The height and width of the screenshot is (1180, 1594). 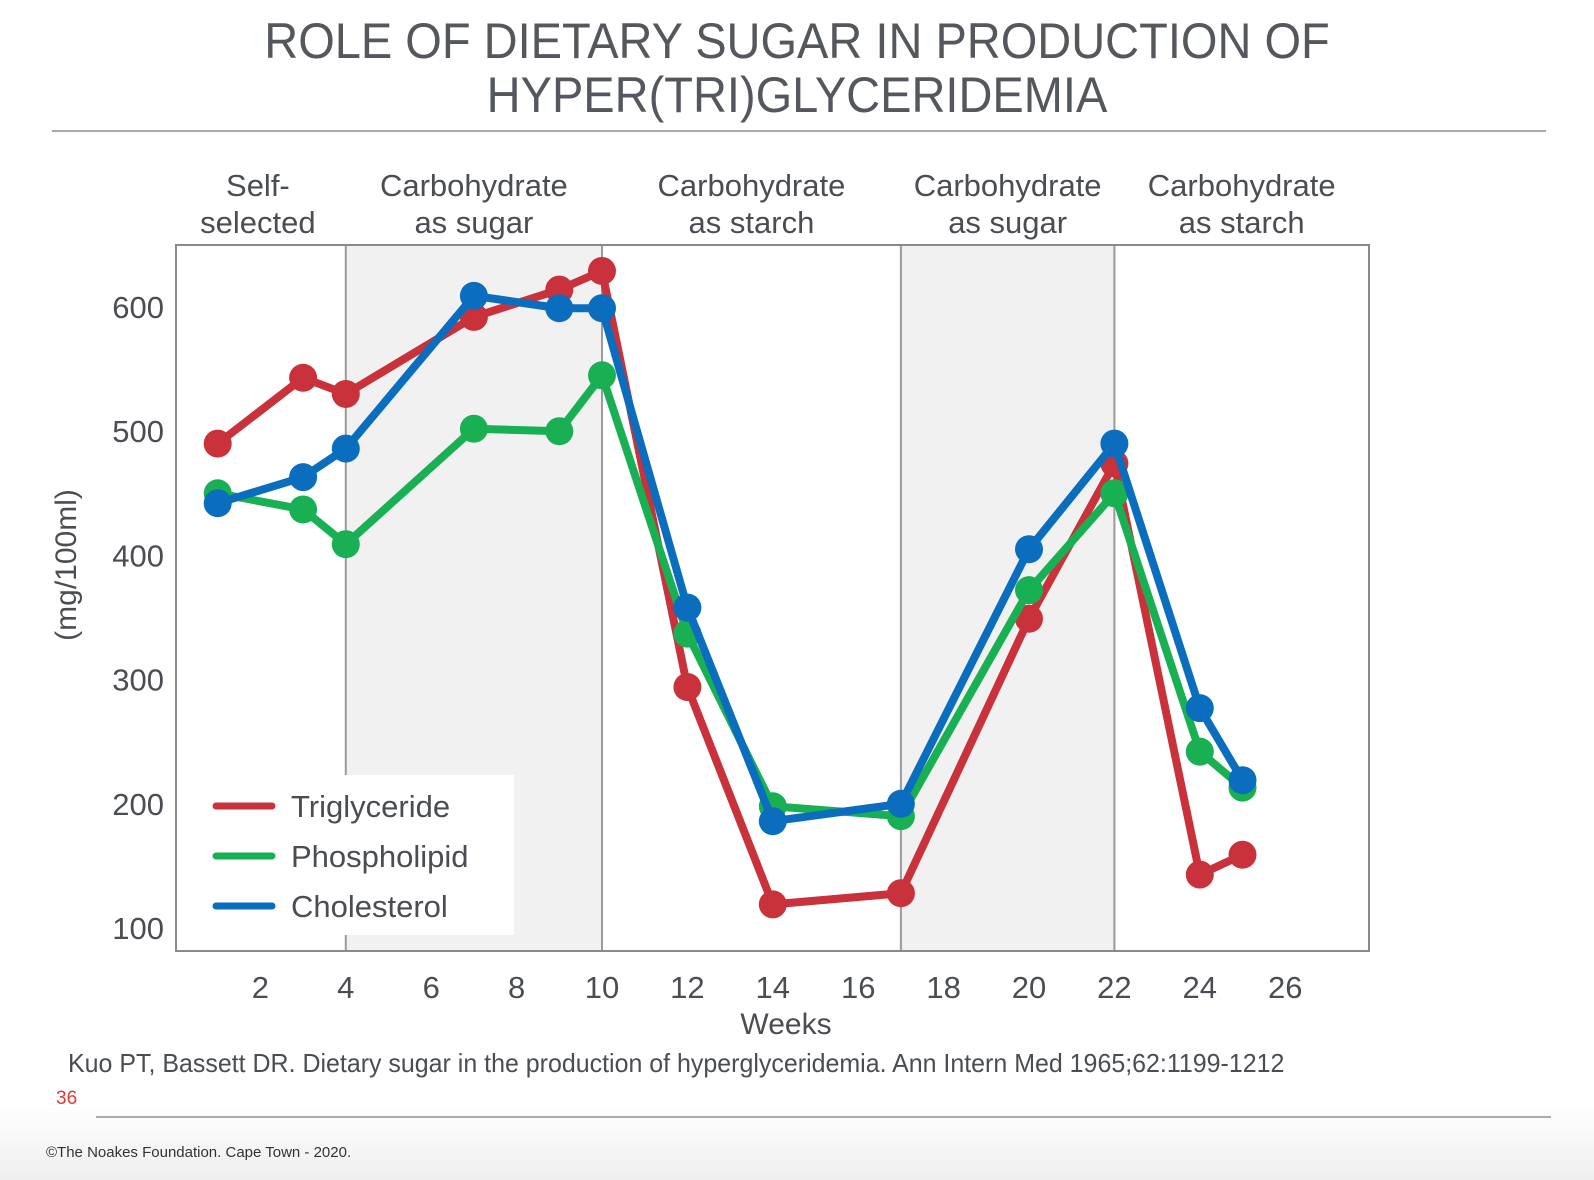 What do you see at coordinates (138, 431) in the screenshot?
I see `y-tick-label: 500` at bounding box center [138, 431].